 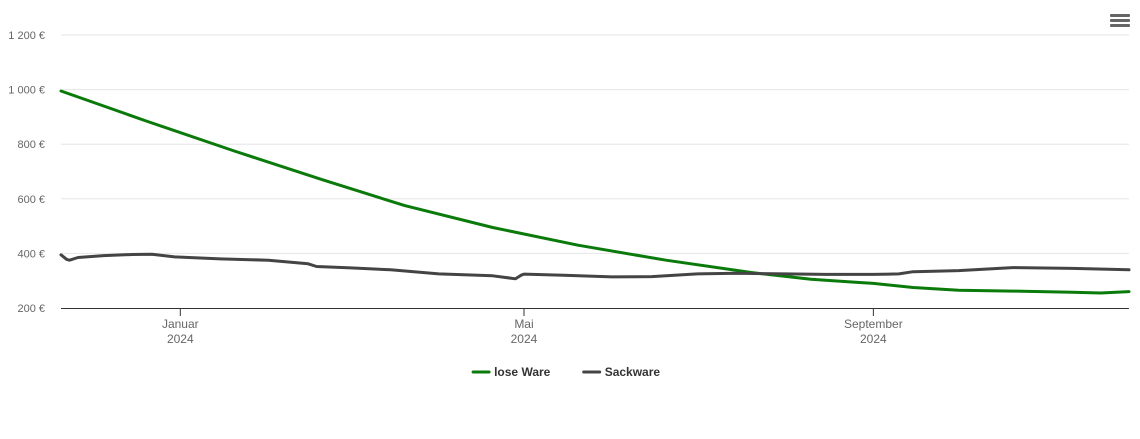 I want to click on y-tick-label: 1 000 €, so click(x=26, y=91).